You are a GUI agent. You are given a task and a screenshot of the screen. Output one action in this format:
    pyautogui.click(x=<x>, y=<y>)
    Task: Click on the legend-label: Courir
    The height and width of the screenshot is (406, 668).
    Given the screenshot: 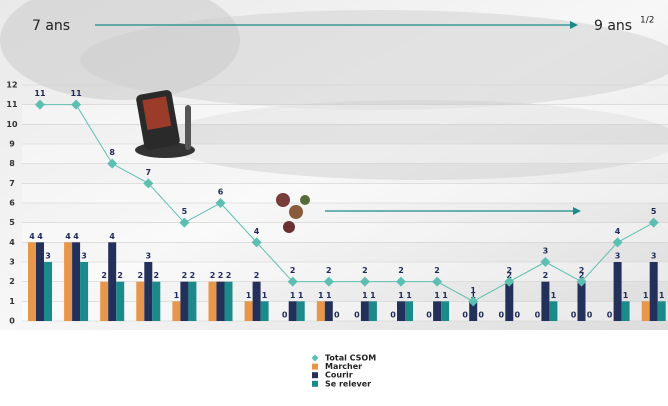 What is the action you would take?
    pyautogui.click(x=339, y=375)
    